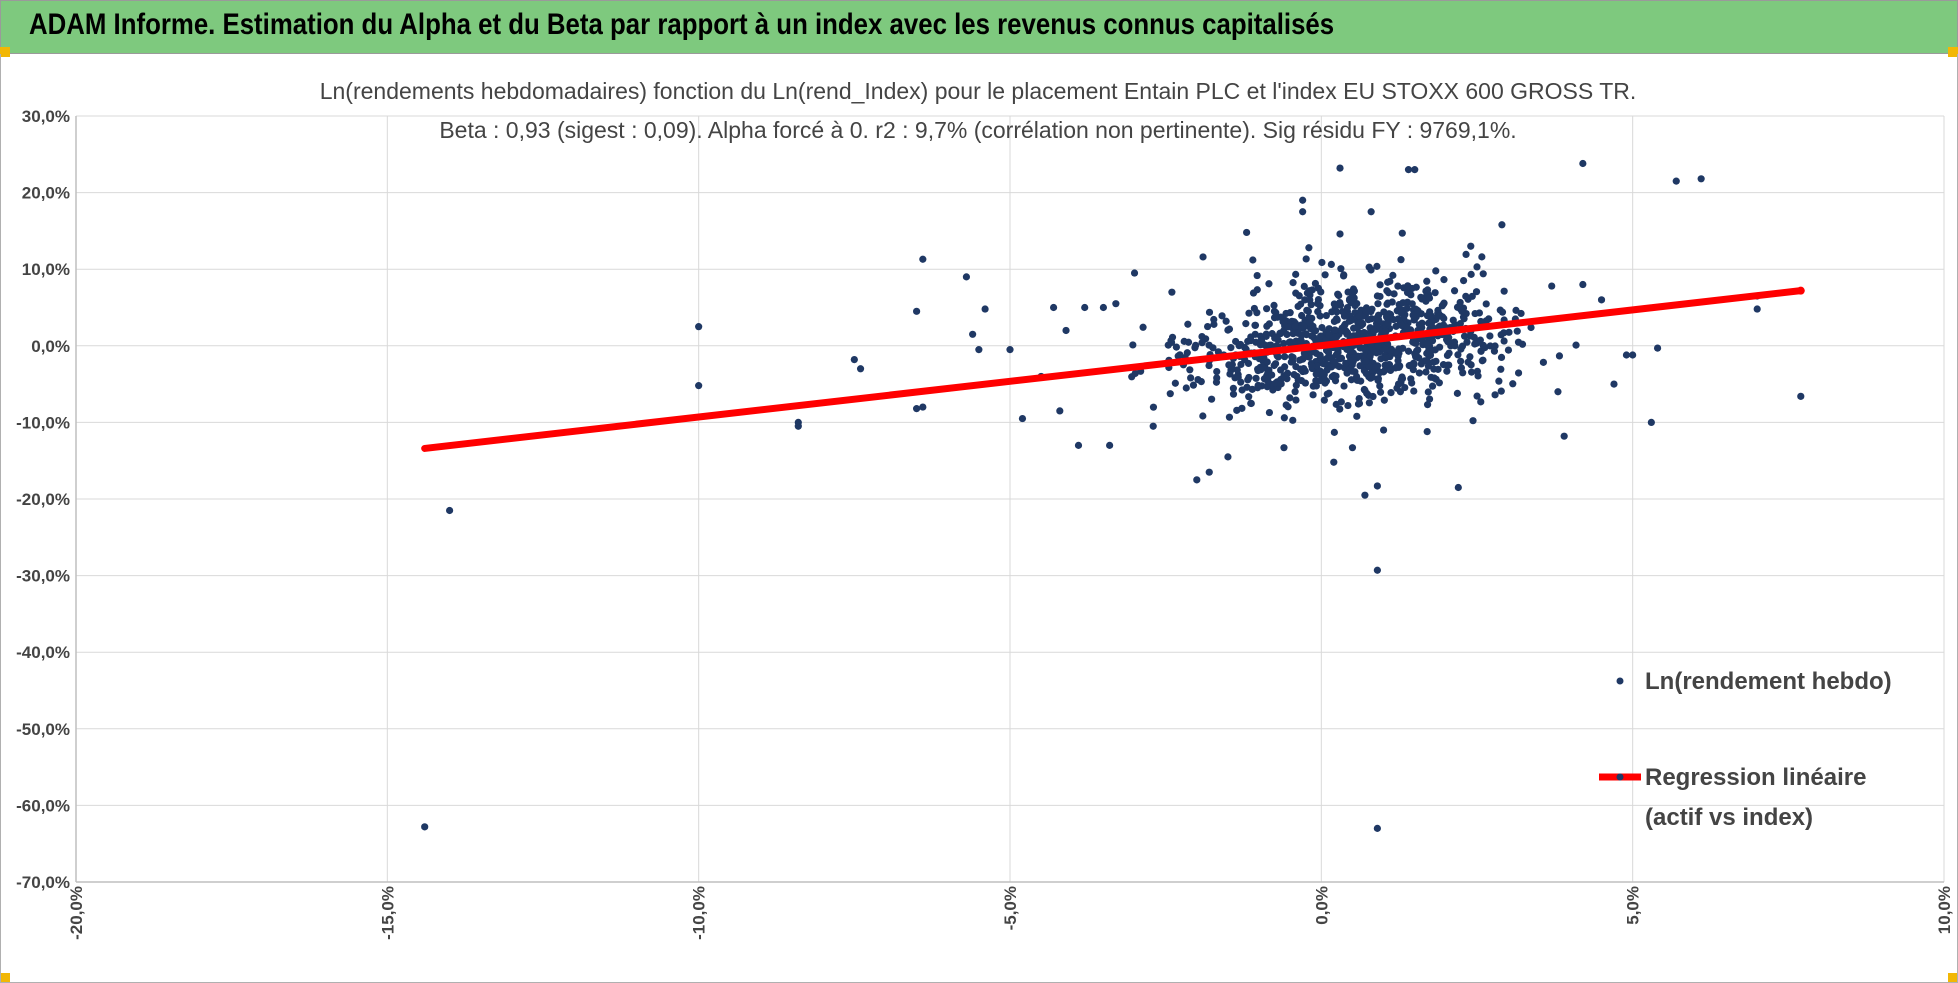  Describe the element at coordinates (5, 52) in the screenshot. I see `corner-marker-top-left` at that location.